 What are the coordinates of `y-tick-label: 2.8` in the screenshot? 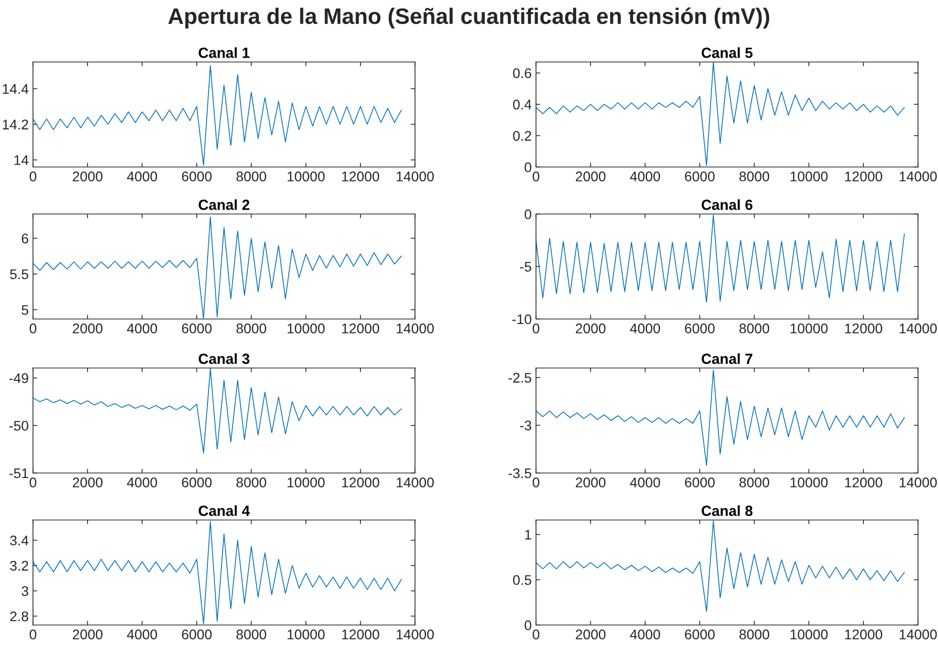 It's located at (19, 616).